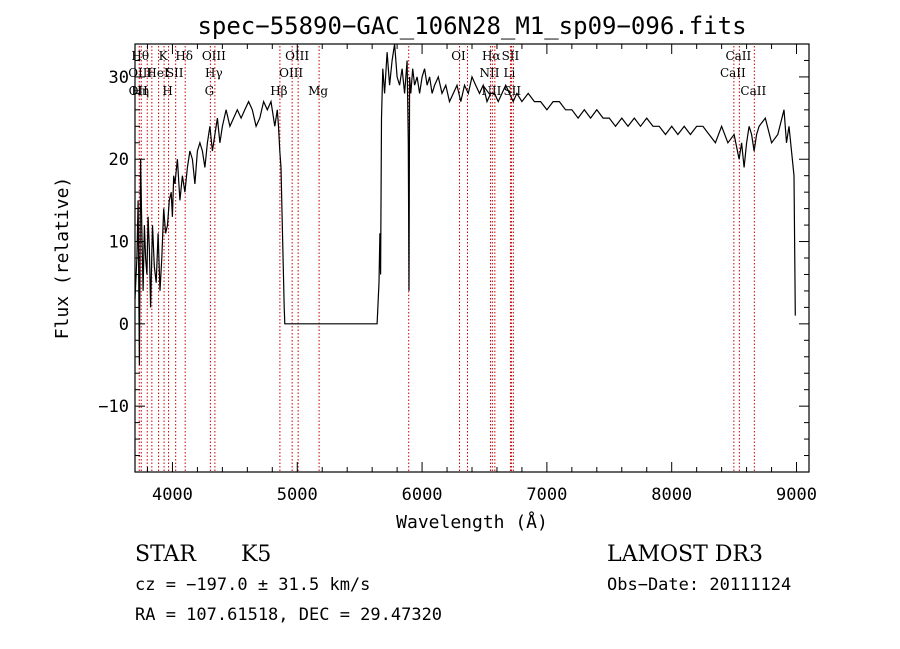  What do you see at coordinates (685, 554) in the screenshot?
I see `survey-name: LAMOST DR3` at bounding box center [685, 554].